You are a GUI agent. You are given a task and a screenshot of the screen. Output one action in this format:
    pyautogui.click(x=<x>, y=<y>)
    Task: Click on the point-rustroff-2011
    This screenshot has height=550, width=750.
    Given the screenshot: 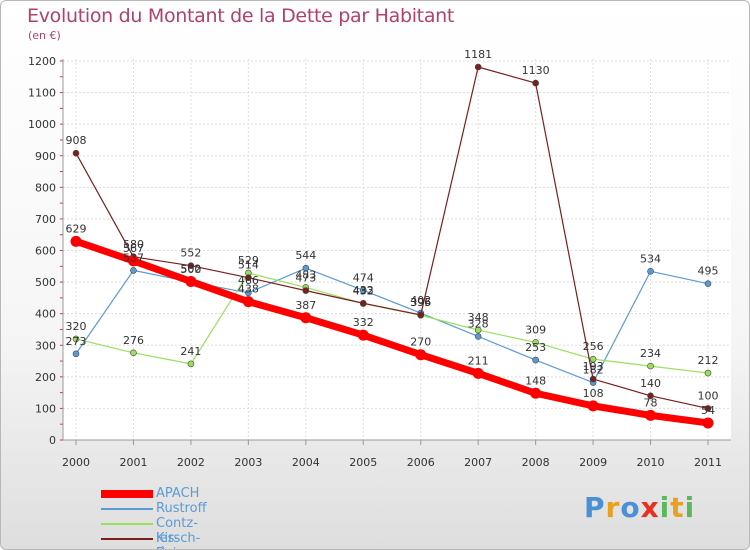 What is the action you would take?
    pyautogui.click(x=708, y=283)
    